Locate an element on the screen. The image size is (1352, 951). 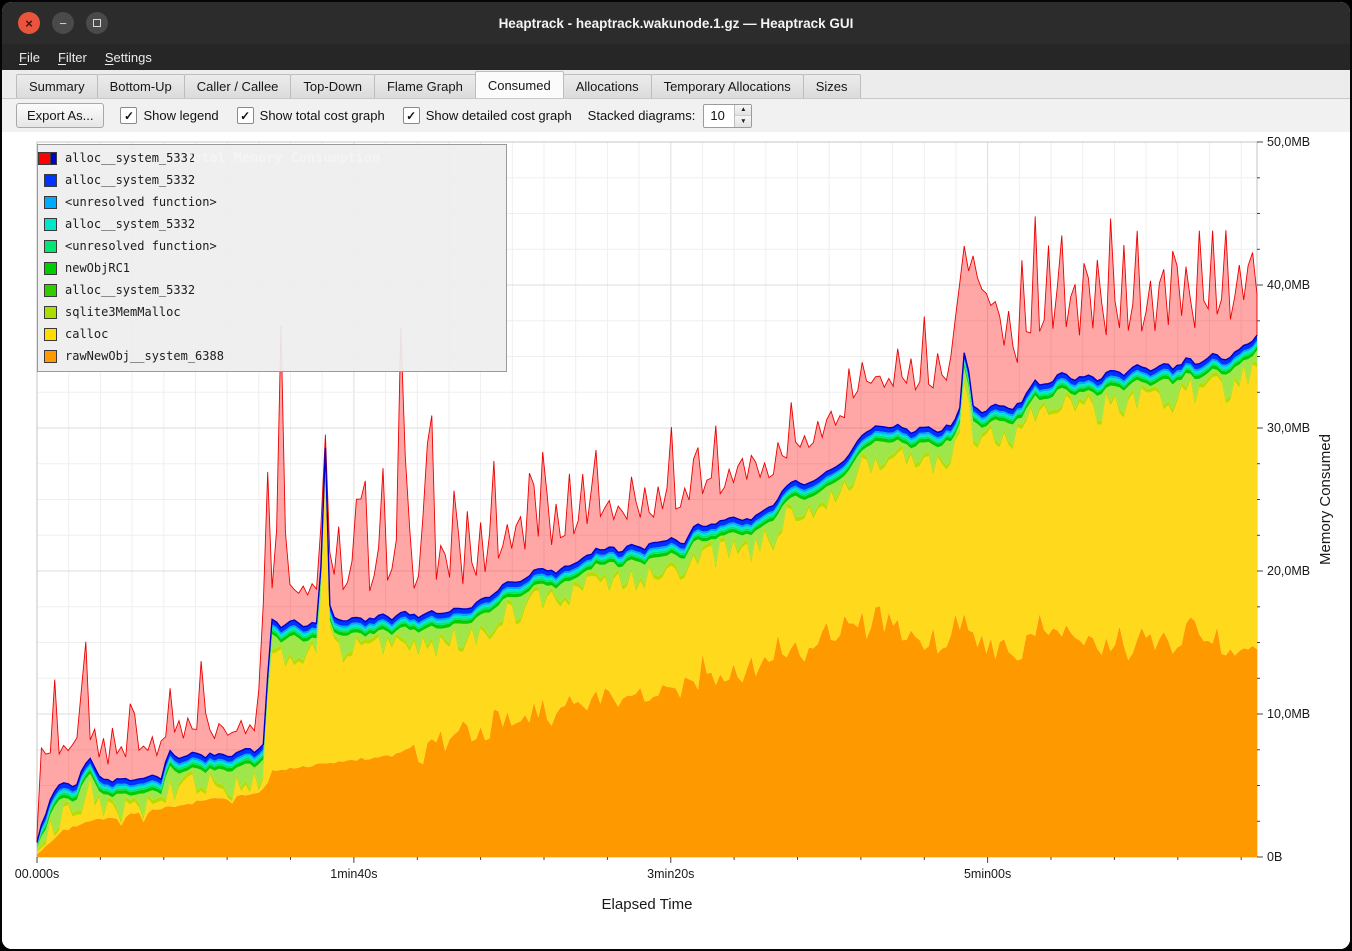
spin-down-button: ▼ is located at coordinates (743, 121).